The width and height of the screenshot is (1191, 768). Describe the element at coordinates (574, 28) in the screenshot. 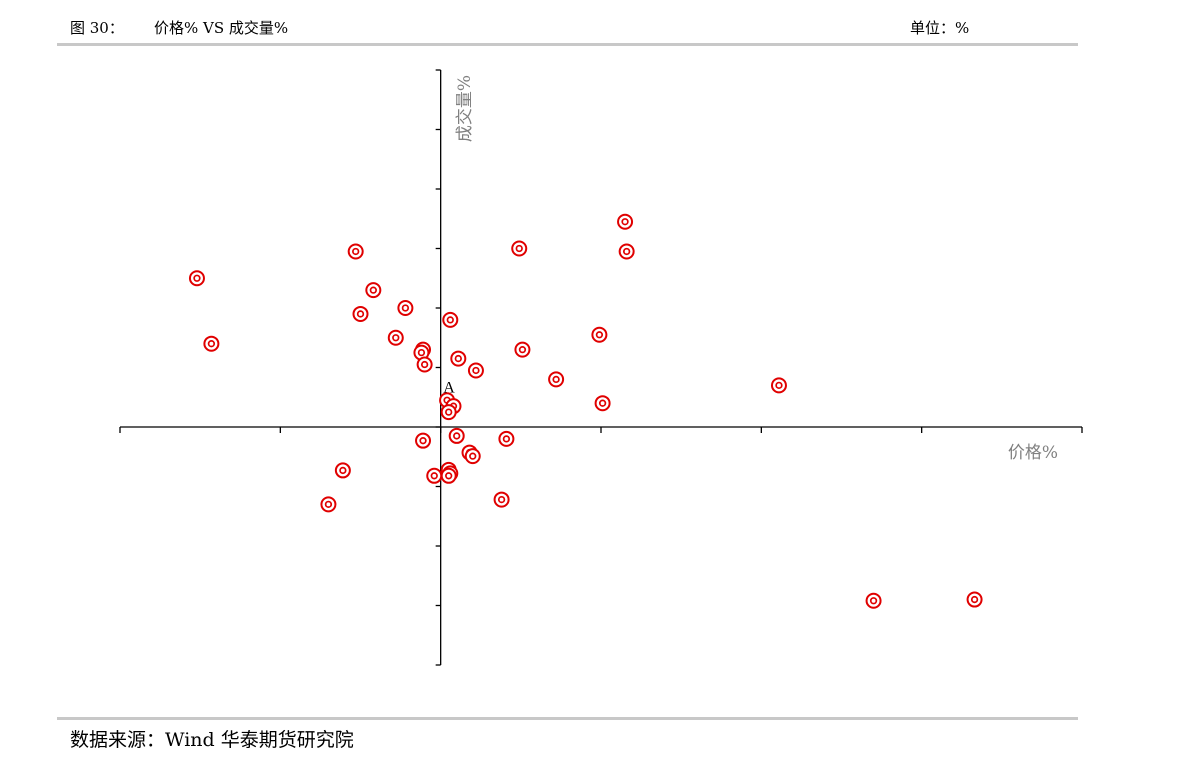

I see `figure-header: 图 30： 价格% VS 成交量% 单位：%` at that location.